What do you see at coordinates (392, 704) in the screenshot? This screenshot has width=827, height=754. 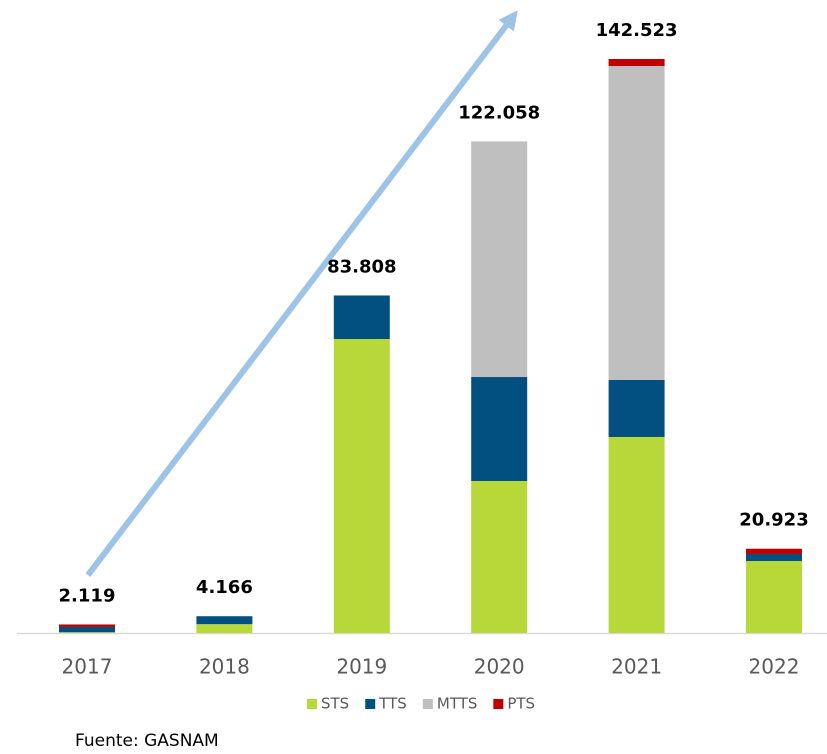 I see `legend-label: TTS` at bounding box center [392, 704].